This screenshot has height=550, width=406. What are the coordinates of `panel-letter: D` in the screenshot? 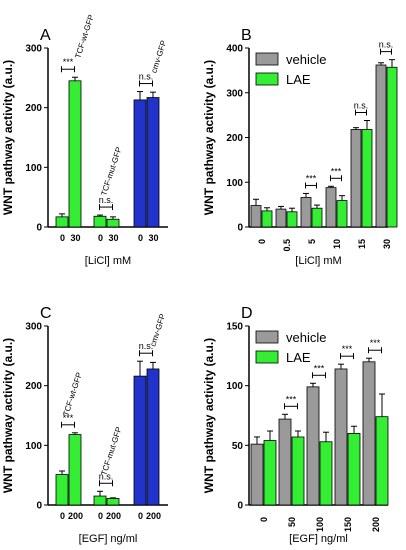 It's located at (247, 313).